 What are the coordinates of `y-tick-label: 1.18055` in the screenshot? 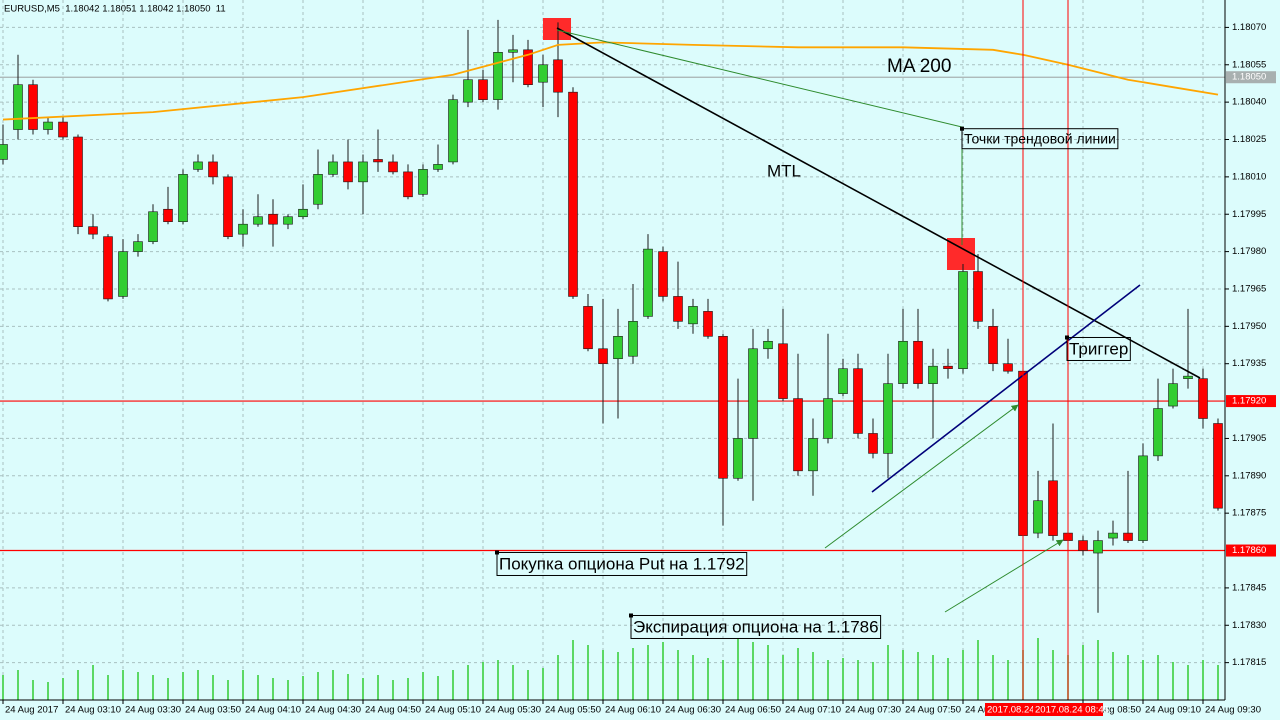 It's located at (1249, 64).